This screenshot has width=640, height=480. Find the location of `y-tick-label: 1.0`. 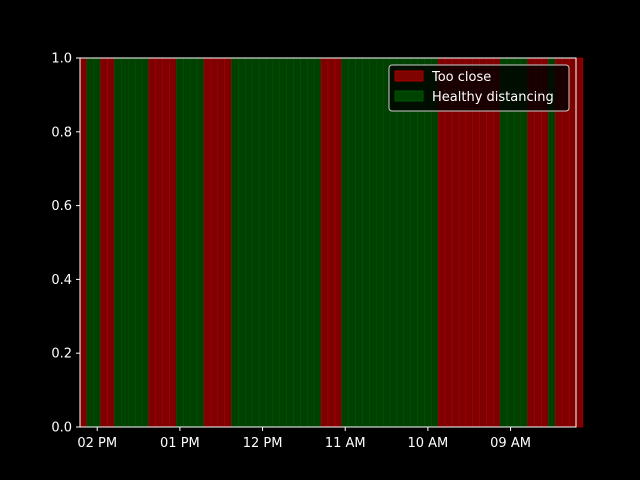

y-tick-label: 1.0 is located at coordinates (61, 59).